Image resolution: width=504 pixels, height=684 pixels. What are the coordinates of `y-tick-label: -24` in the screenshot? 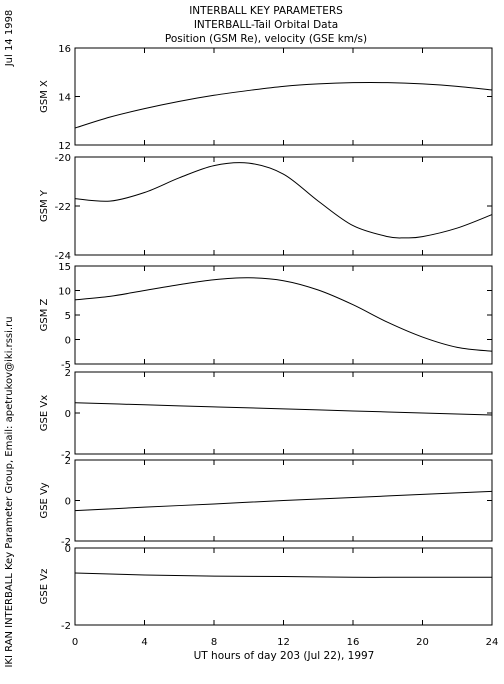 It's located at (63, 256).